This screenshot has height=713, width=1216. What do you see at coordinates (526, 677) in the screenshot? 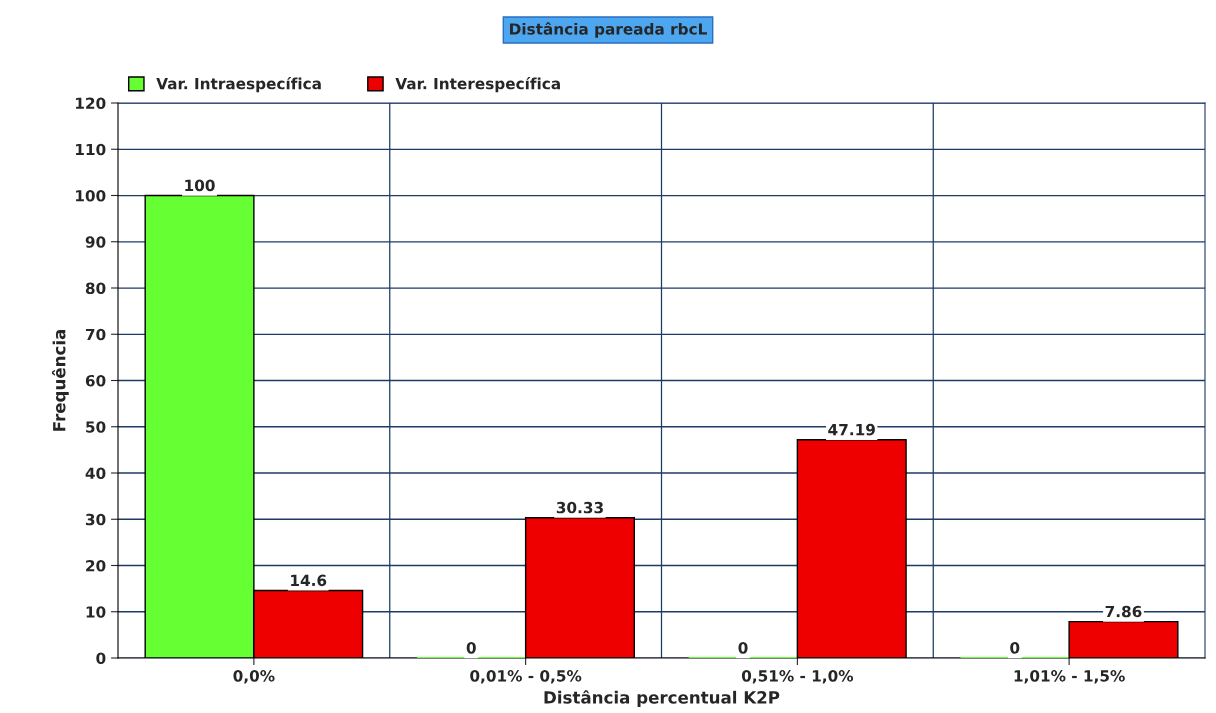
I see `x-tick-label: 0,01% - 0,5%` at bounding box center [526, 677].